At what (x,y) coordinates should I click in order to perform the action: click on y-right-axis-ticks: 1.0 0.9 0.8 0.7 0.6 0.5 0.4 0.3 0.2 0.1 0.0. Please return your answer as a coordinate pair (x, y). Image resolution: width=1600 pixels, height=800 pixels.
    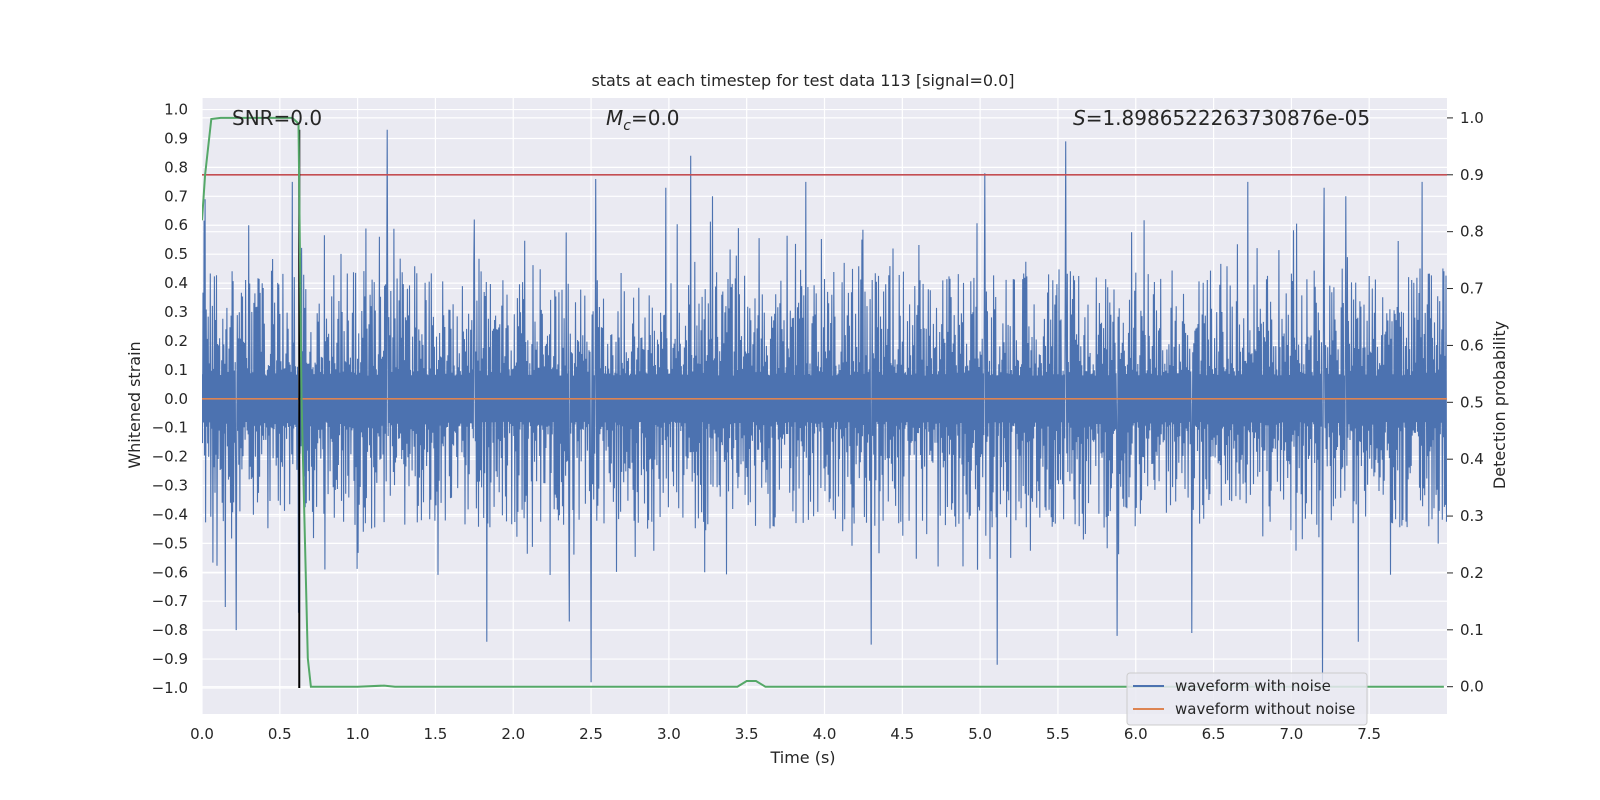
    Looking at the image, I should click on (1465, 402).